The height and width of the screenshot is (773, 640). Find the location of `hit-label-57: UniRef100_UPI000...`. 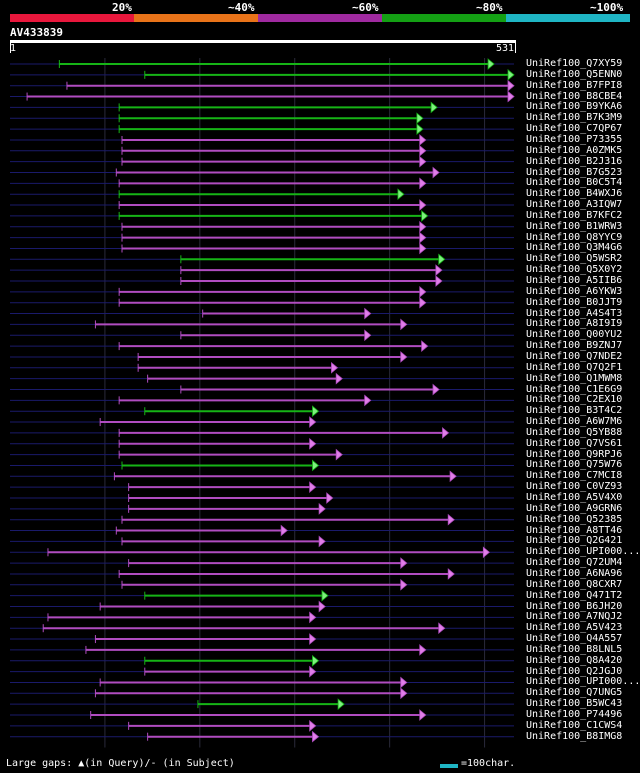

hit-label-57: UniRef100_UPI000... is located at coordinates (583, 682).